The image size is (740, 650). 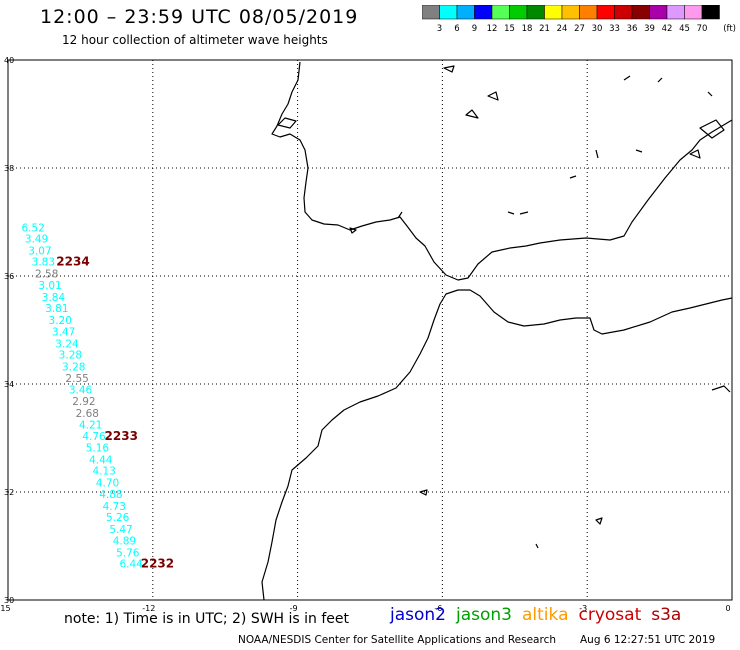 What do you see at coordinates (438, 608) in the screenshot?
I see `lon-label: -6` at bounding box center [438, 608].